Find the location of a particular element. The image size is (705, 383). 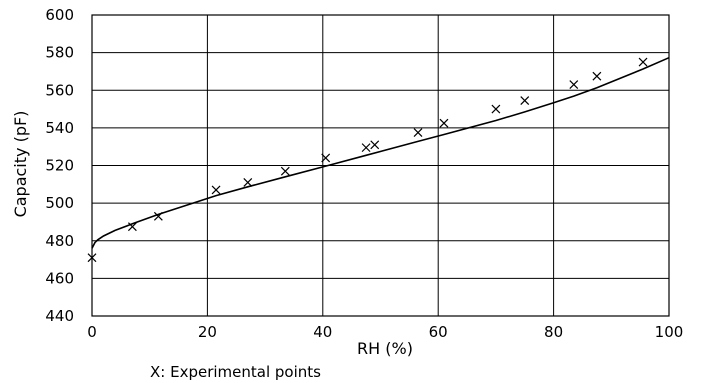

y-tick-label: 480 is located at coordinates (59, 241).